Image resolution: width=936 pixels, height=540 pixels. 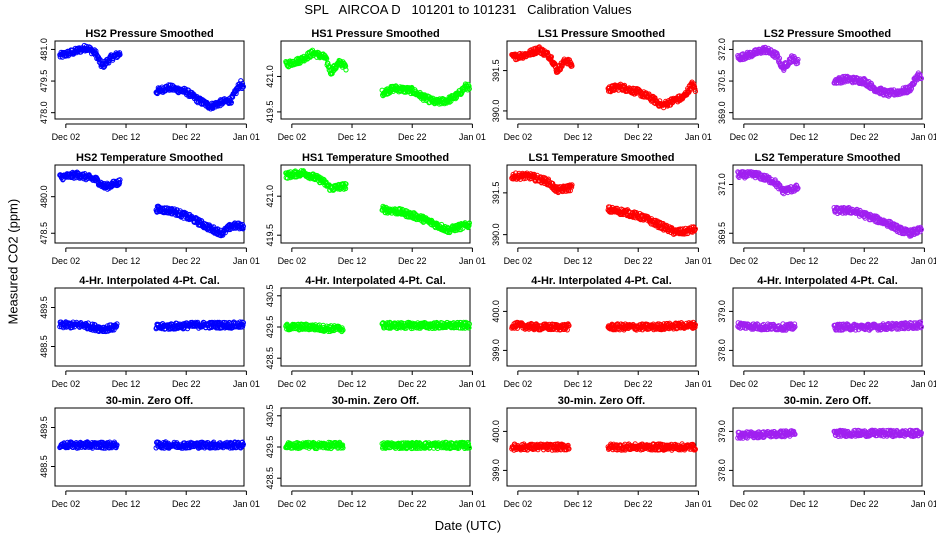 I want to click on y-tick-label: 481.0, so click(x=44, y=49).